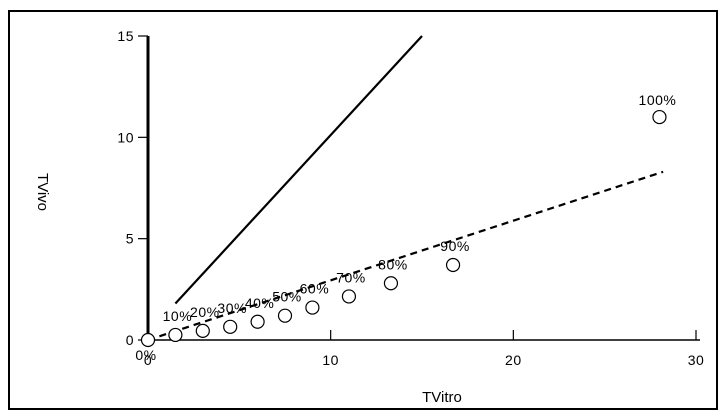  What do you see at coordinates (148, 360) in the screenshot?
I see `x-tick-label: 0` at bounding box center [148, 360].